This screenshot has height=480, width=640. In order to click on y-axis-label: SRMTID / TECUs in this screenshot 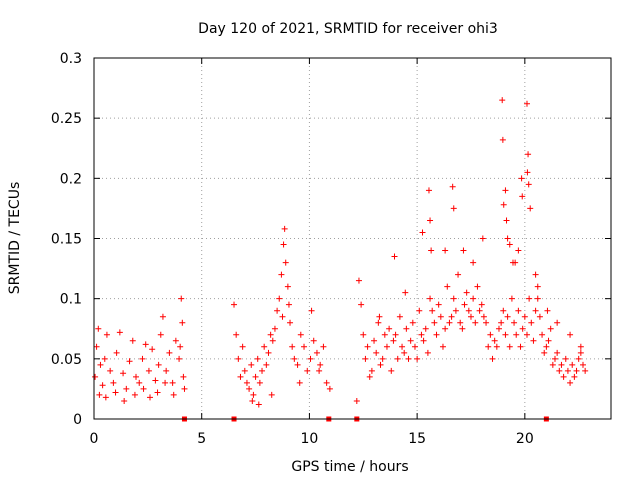, I will do `click(15, 238)`.